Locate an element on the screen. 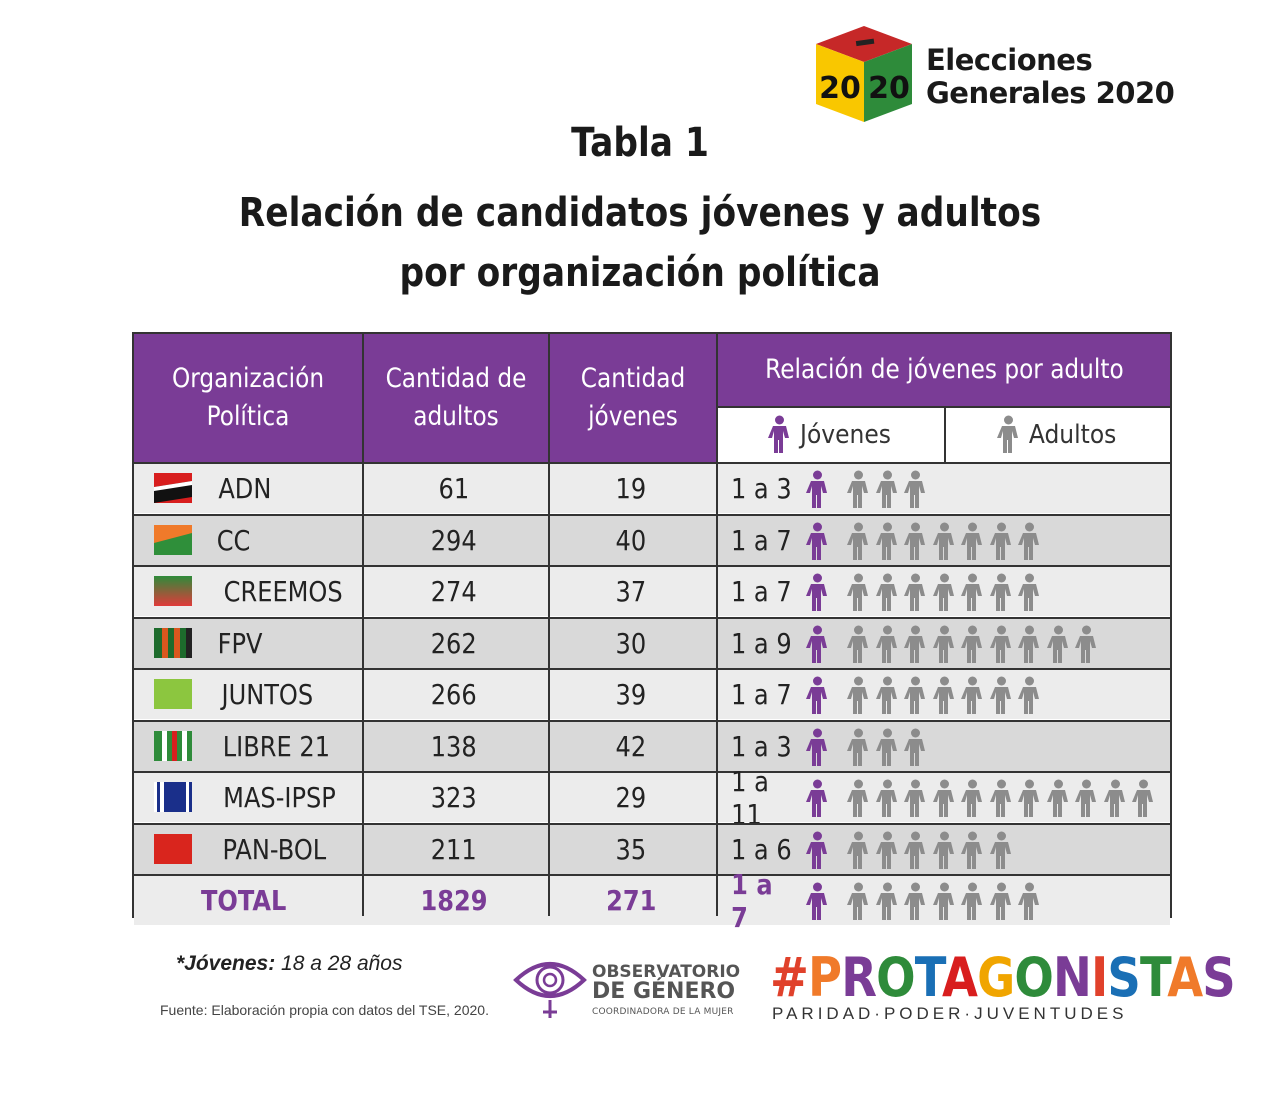 This screenshot has width=1280, height=1097. table-row: PAN-BOL 211 35 1 a 6 is located at coordinates (652, 848).